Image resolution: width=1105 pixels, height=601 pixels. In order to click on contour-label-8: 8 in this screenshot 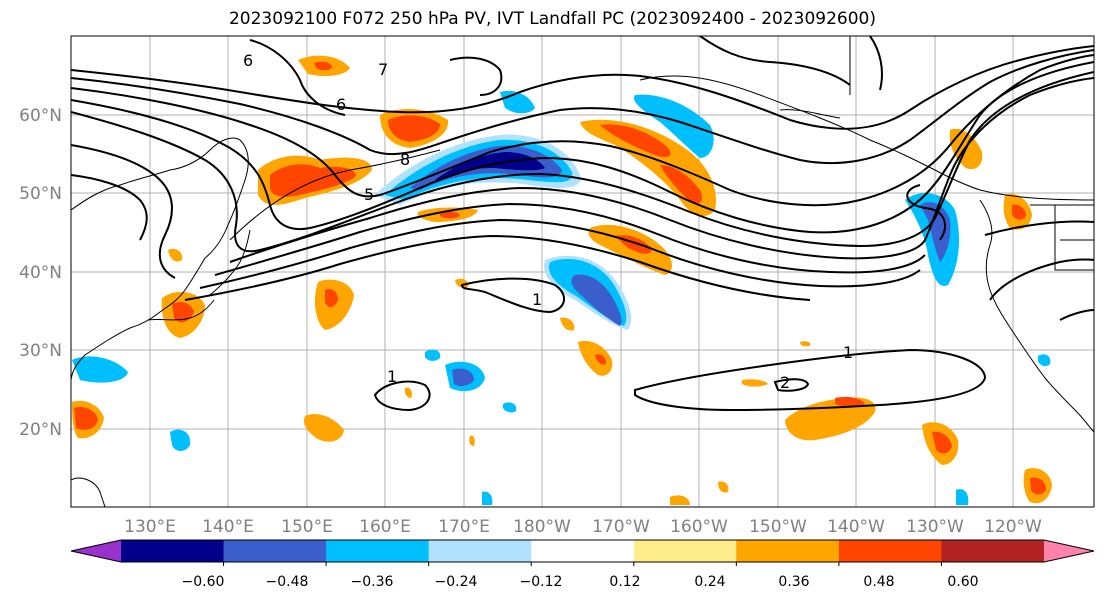, I will do `click(405, 159)`.